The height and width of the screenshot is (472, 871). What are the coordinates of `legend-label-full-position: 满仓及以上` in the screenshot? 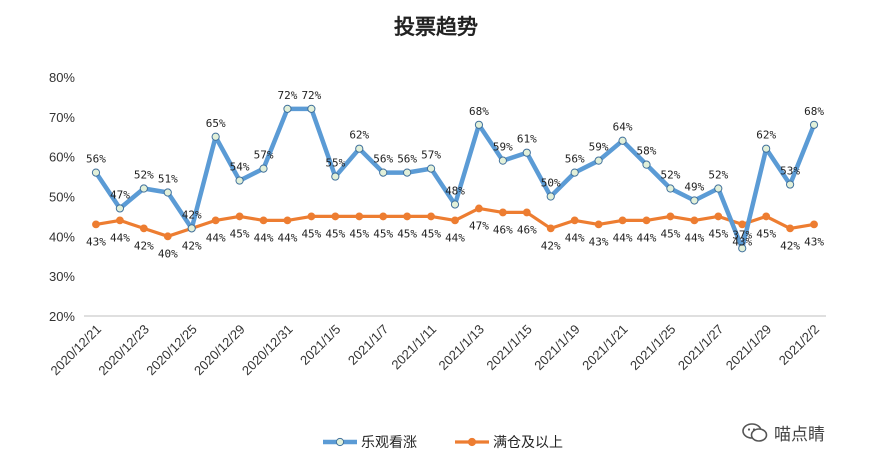 It's located at (528, 443).